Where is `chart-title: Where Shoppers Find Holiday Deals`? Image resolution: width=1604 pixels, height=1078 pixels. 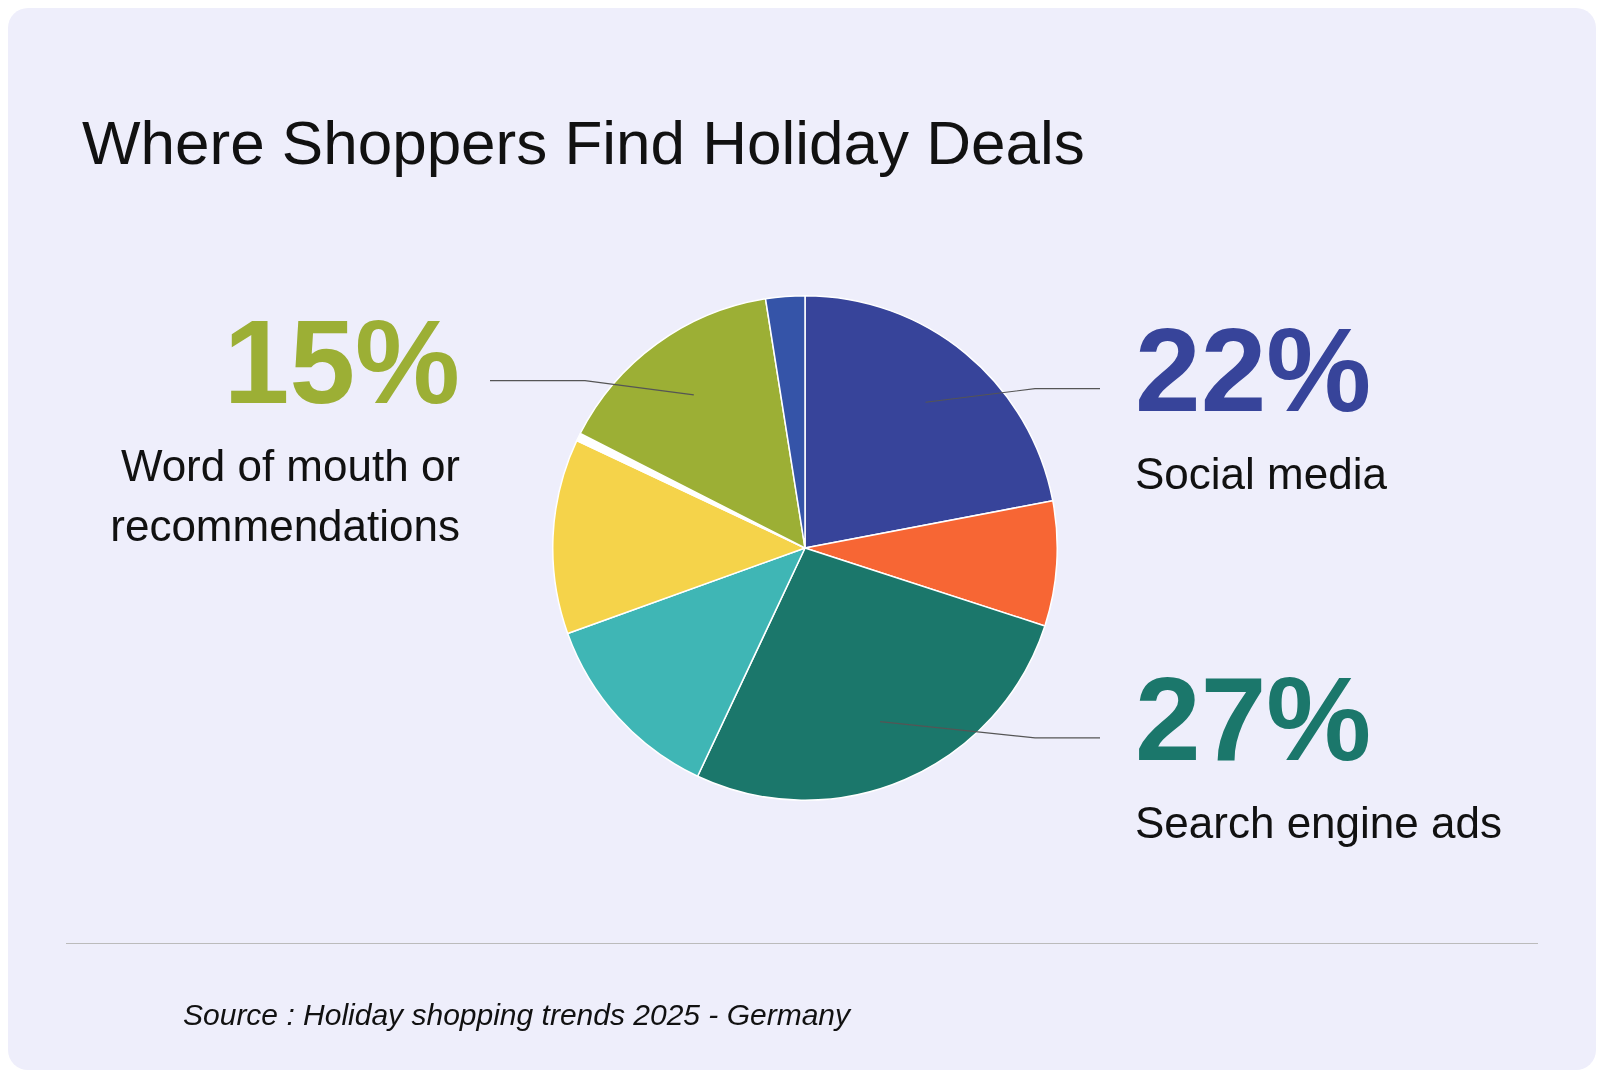 chart-title: Where Shoppers Find Holiday Deals is located at coordinates (583, 142).